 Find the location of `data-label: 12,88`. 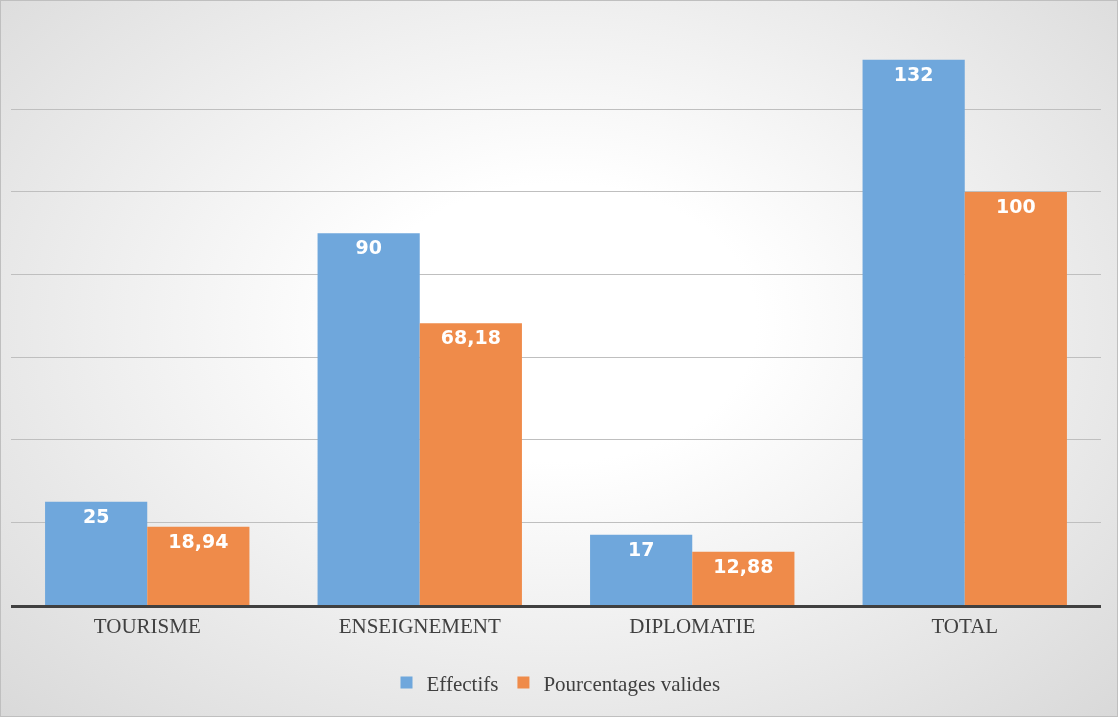

data-label: 12,88 is located at coordinates (743, 565).